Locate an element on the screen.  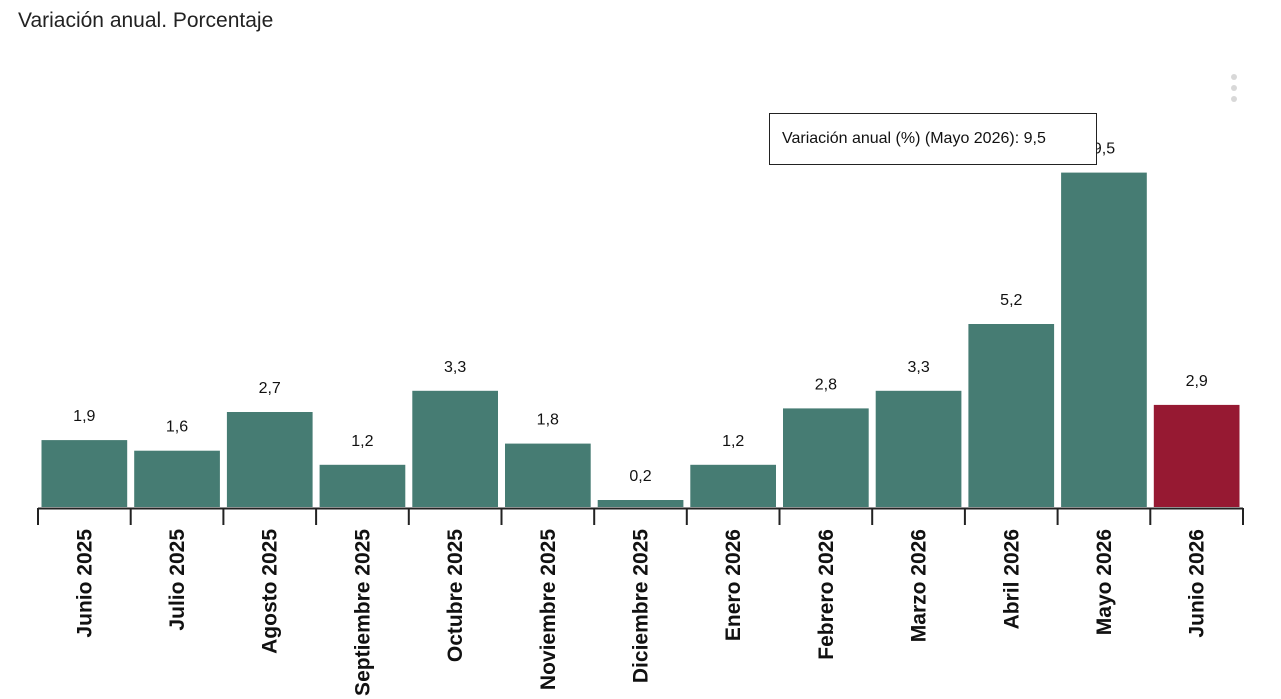
tooltip: Variación anual (%) (Mayo 2026): 9,5 is located at coordinates (933, 139).